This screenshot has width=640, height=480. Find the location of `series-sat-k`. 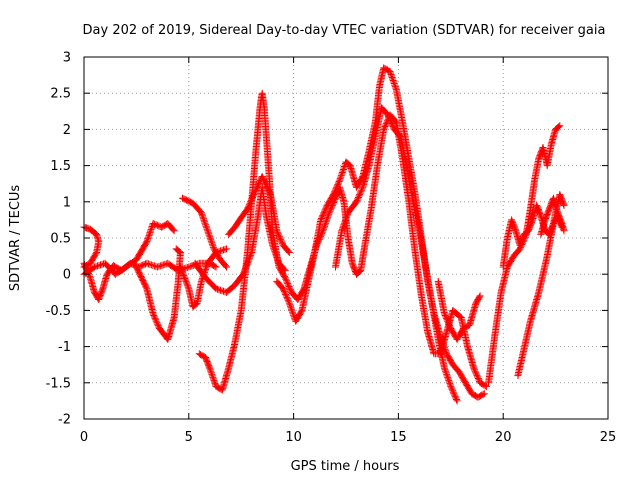

series-sat-k is located at coordinates (396, 254).